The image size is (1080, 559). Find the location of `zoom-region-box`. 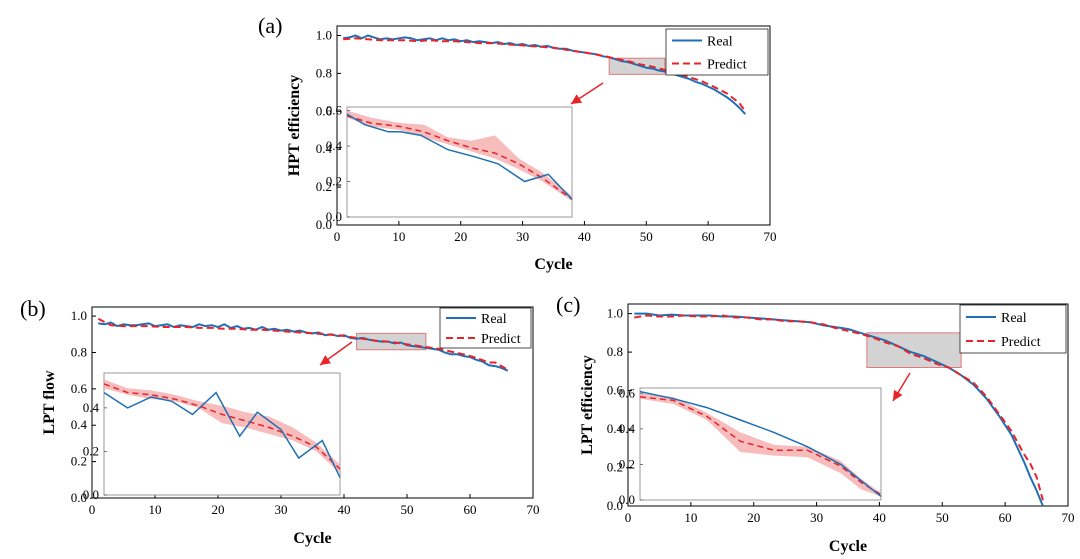

zoom-region-box is located at coordinates (914, 350).